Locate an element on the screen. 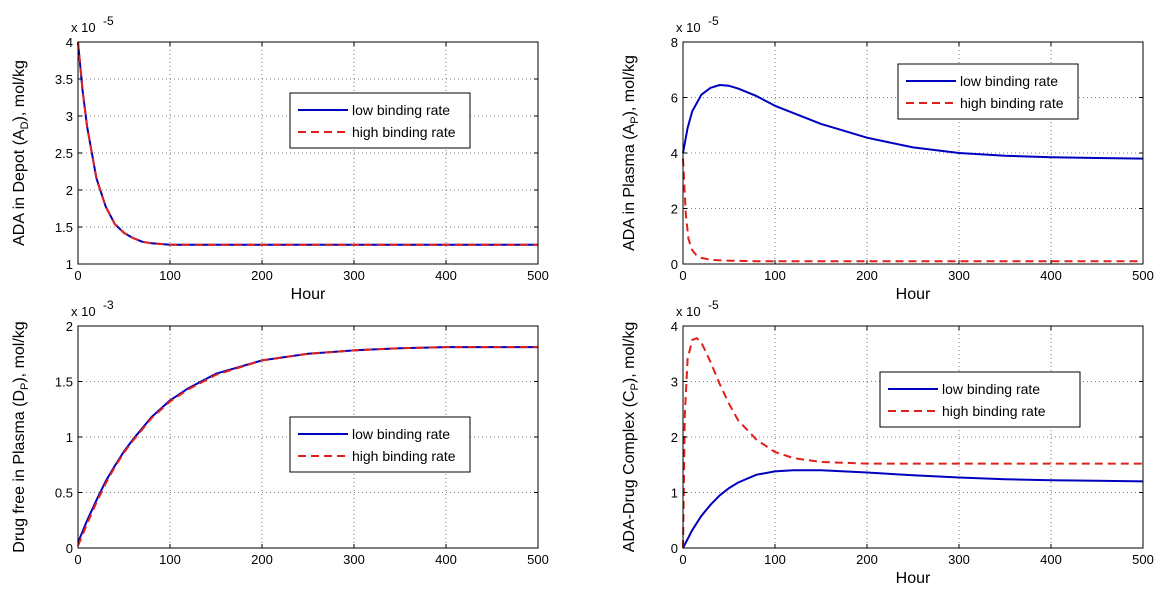  y-axis-multiplier-exponent: -3 is located at coordinates (108, 305).